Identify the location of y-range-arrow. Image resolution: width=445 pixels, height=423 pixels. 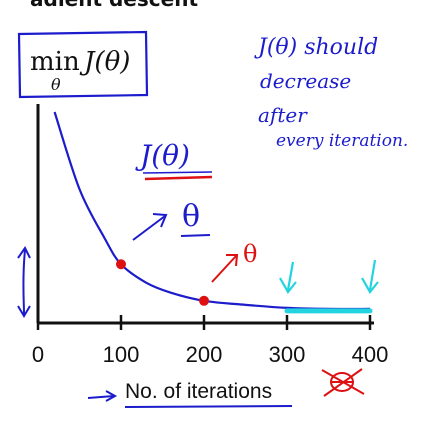
(24, 282).